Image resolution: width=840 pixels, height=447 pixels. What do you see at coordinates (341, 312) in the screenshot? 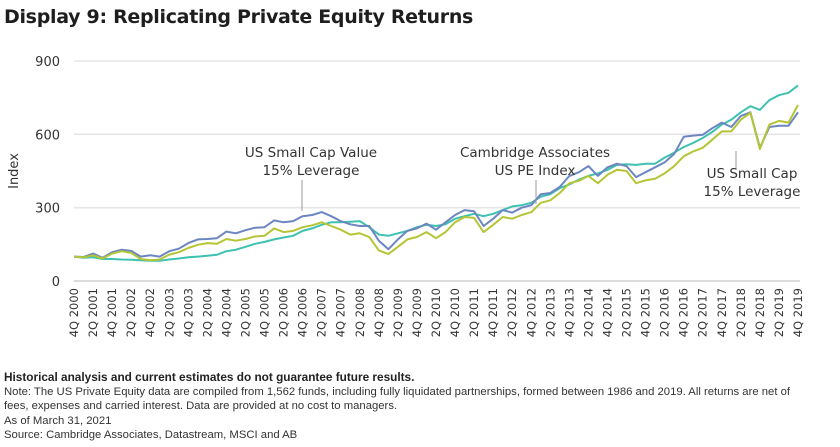
I see `x-tick-label: 4Q 2007` at bounding box center [341, 312].